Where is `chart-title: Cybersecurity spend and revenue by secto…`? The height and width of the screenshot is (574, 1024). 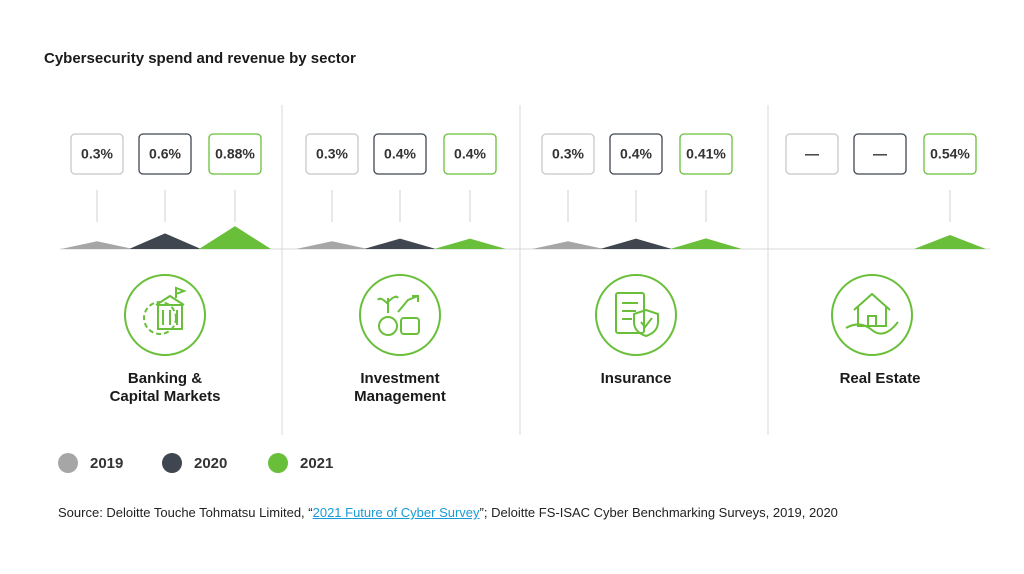
chart-title: Cybersecurity spend and revenue by secto… is located at coordinates (200, 58).